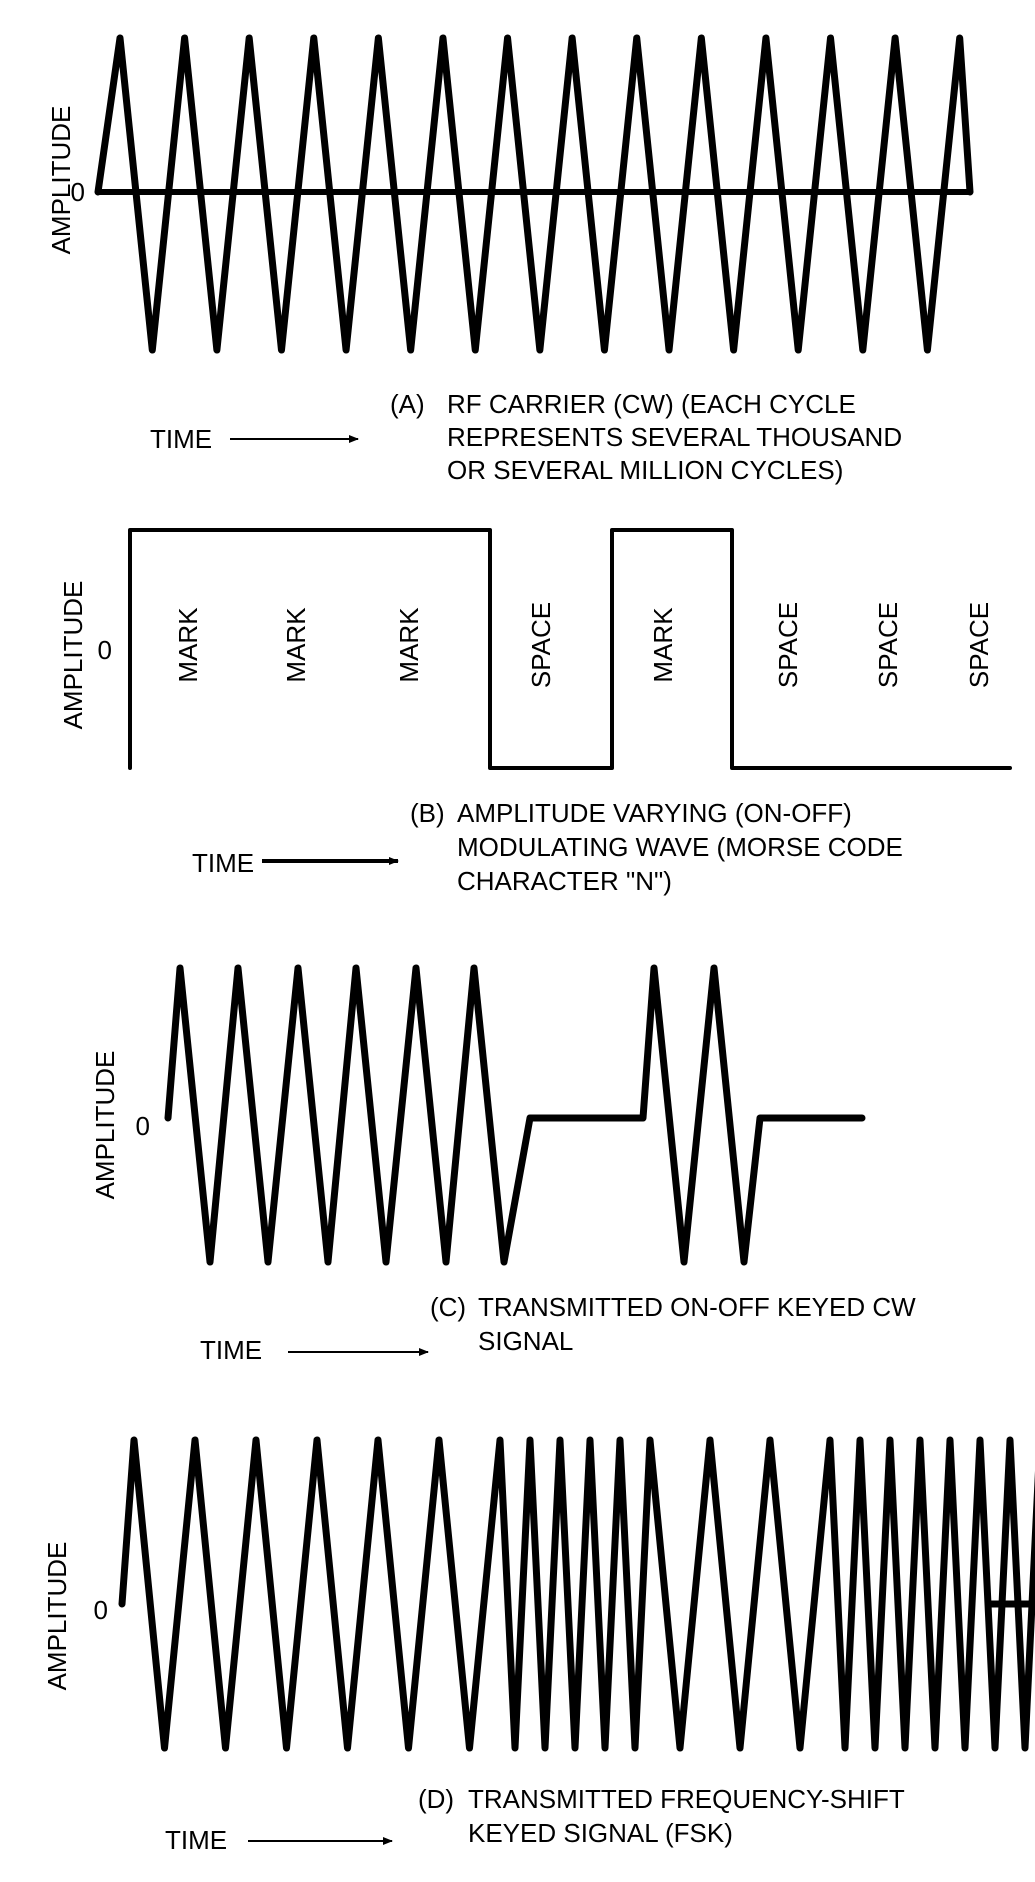 The image size is (1035, 1882). Describe the element at coordinates (686, 1799) in the screenshot. I see `panel-d-caption-line-1: TRANSMITTED FREQUENCY-SHIFT` at that location.